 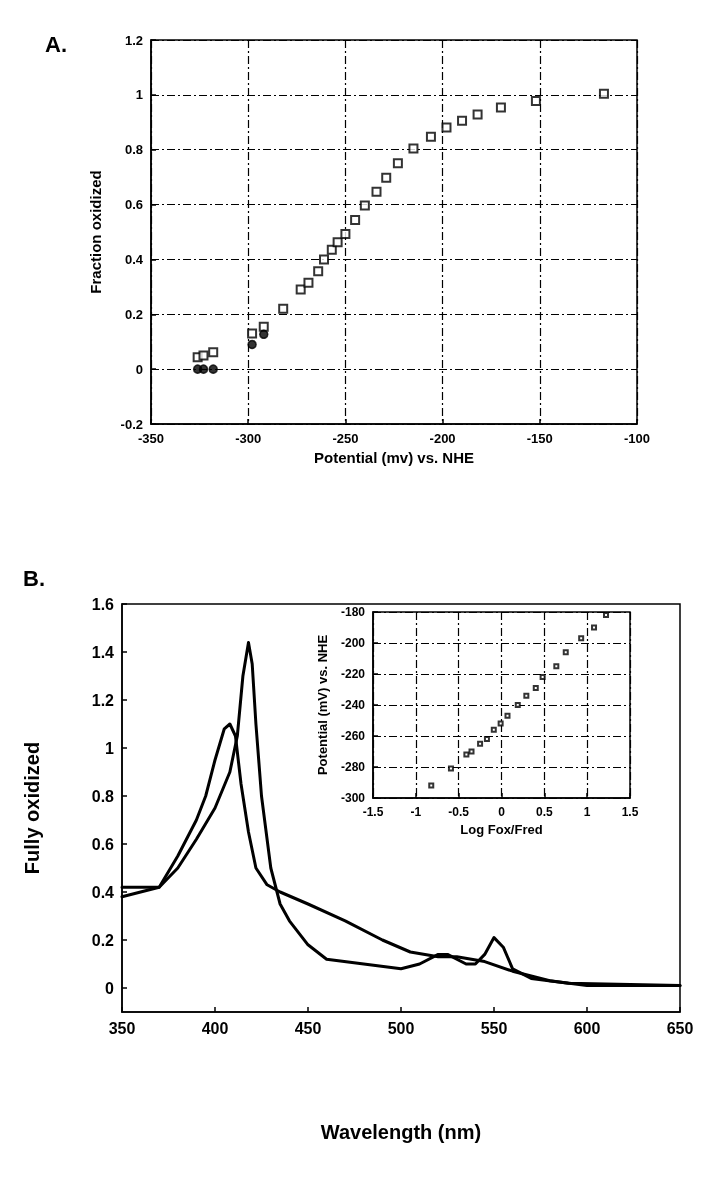 I want to click on x-axis-title: Potential (mv) vs. NHE, so click(x=394, y=457).